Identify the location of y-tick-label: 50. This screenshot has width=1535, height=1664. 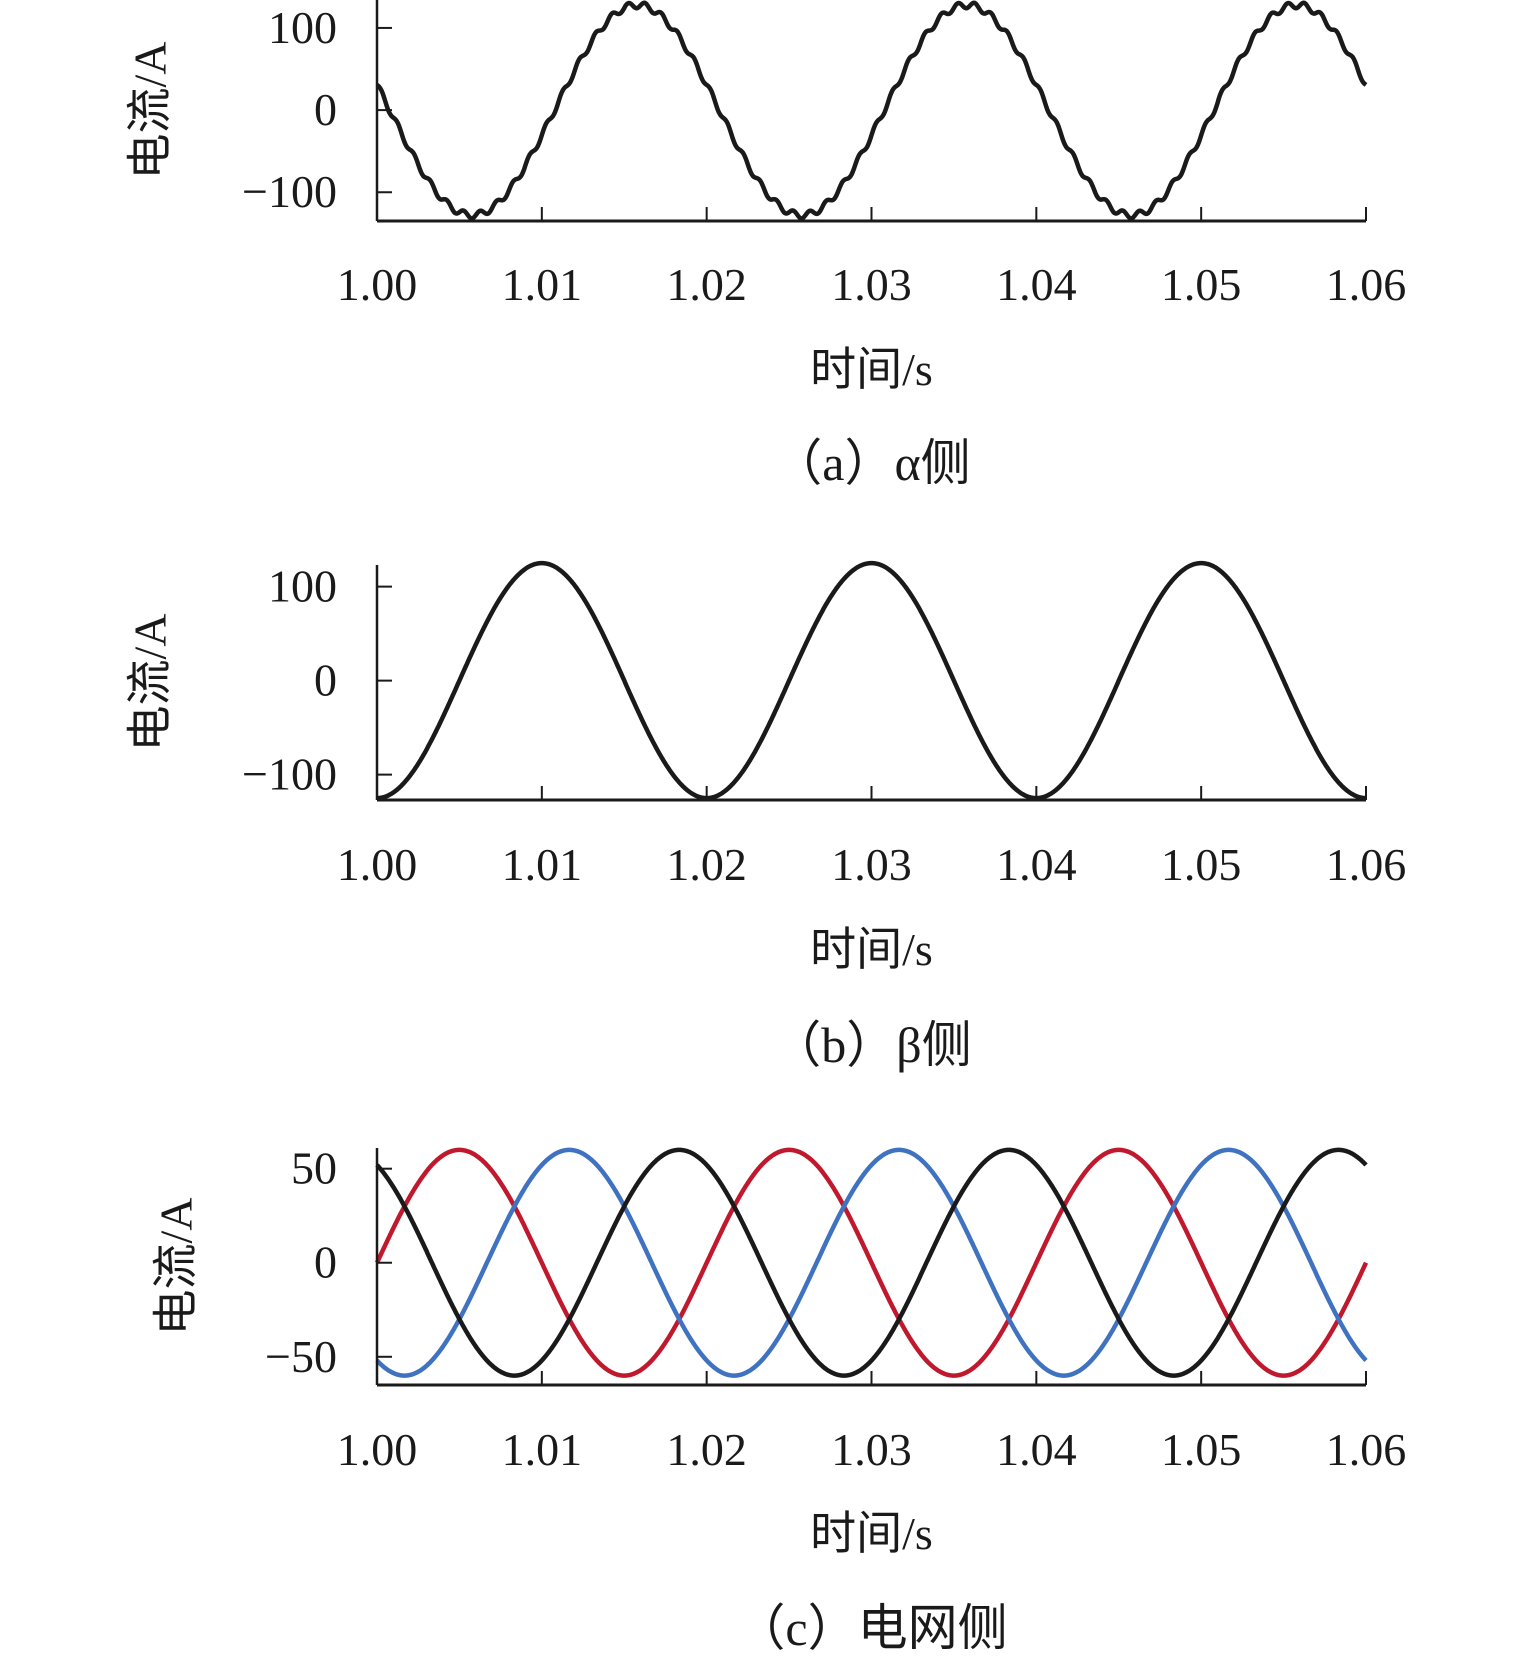
(314, 1168).